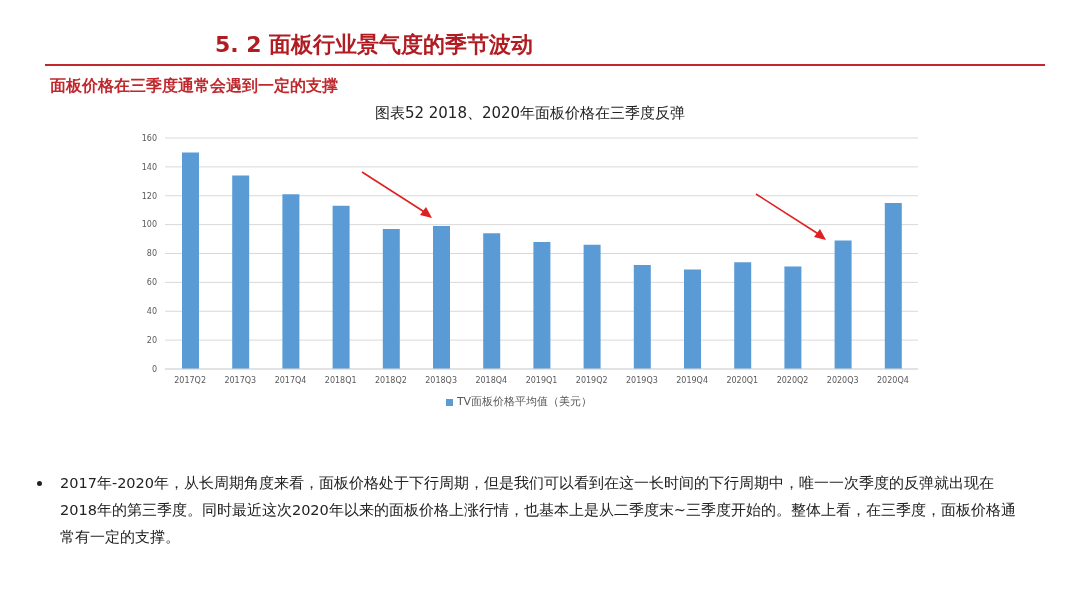 The width and height of the screenshot is (1080, 607). Describe the element at coordinates (149, 167) in the screenshot. I see `y-tick-label: 140` at that location.